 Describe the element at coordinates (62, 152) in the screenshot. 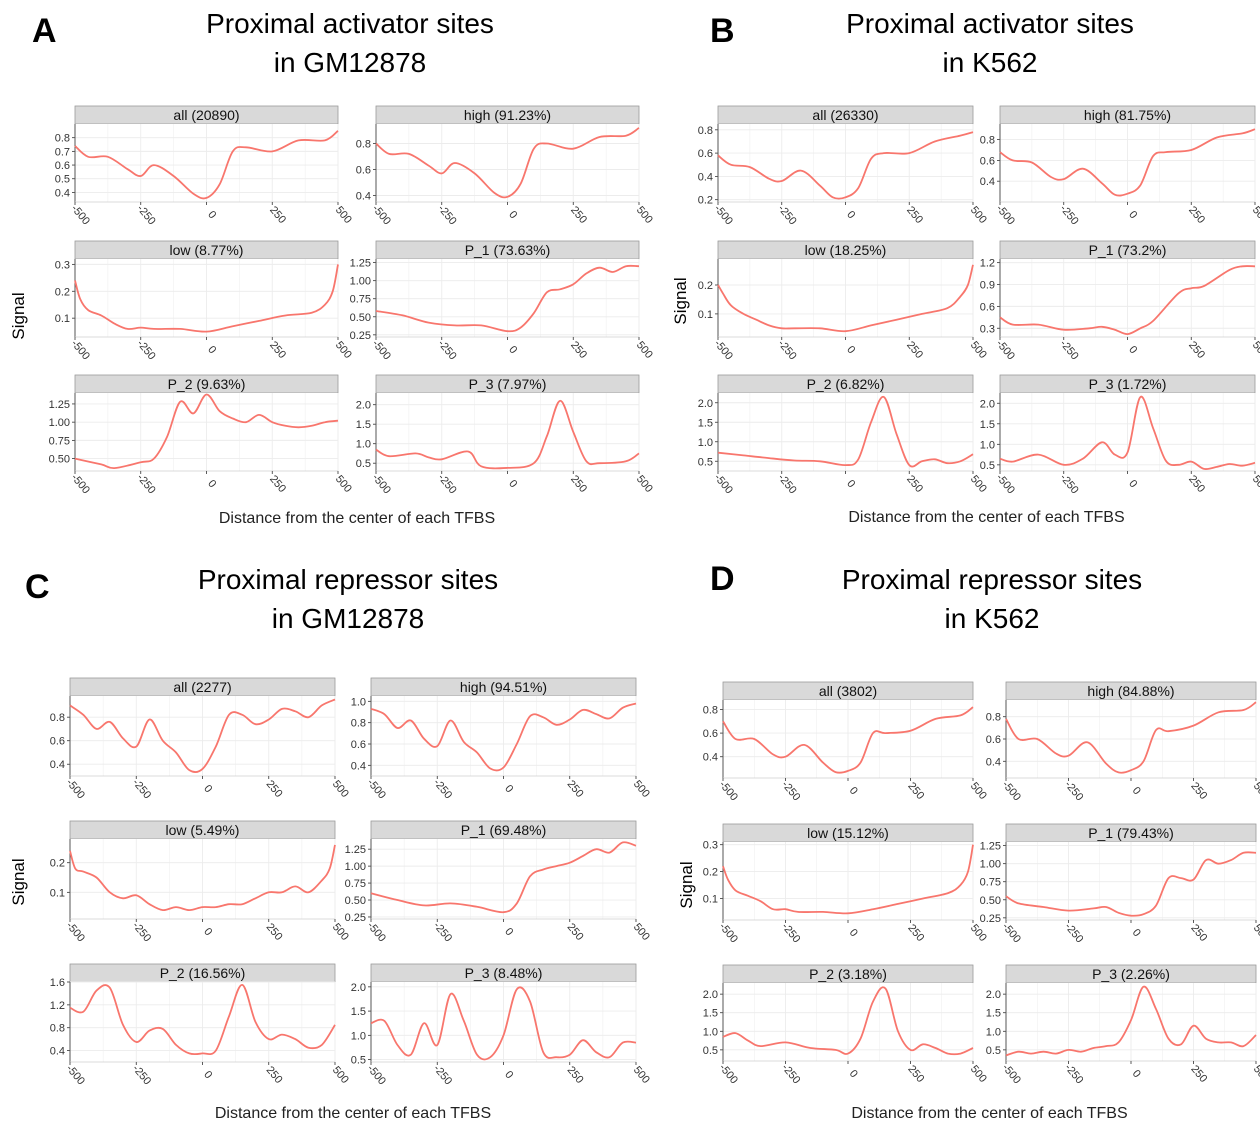

I see `y-tick-label: 0.7` at that location.